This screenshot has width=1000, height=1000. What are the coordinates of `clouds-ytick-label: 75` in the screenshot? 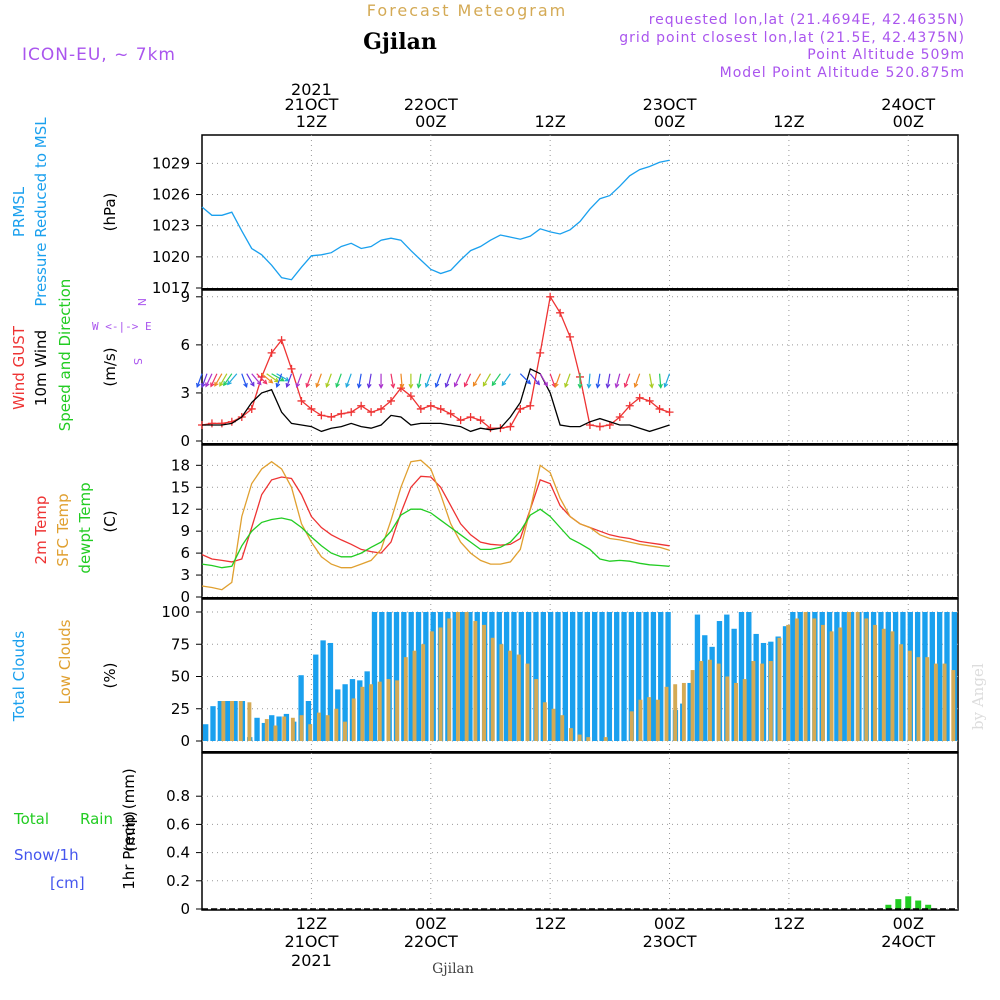 It's located at (180, 644).